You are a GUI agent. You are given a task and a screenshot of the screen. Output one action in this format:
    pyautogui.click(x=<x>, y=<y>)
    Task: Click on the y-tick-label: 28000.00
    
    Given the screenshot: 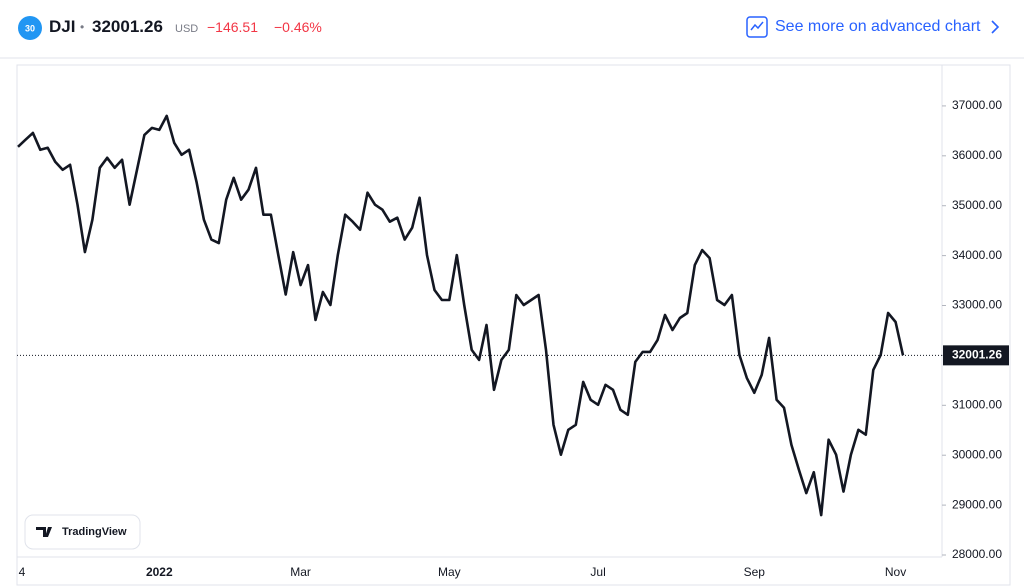 What is the action you would take?
    pyautogui.click(x=977, y=554)
    